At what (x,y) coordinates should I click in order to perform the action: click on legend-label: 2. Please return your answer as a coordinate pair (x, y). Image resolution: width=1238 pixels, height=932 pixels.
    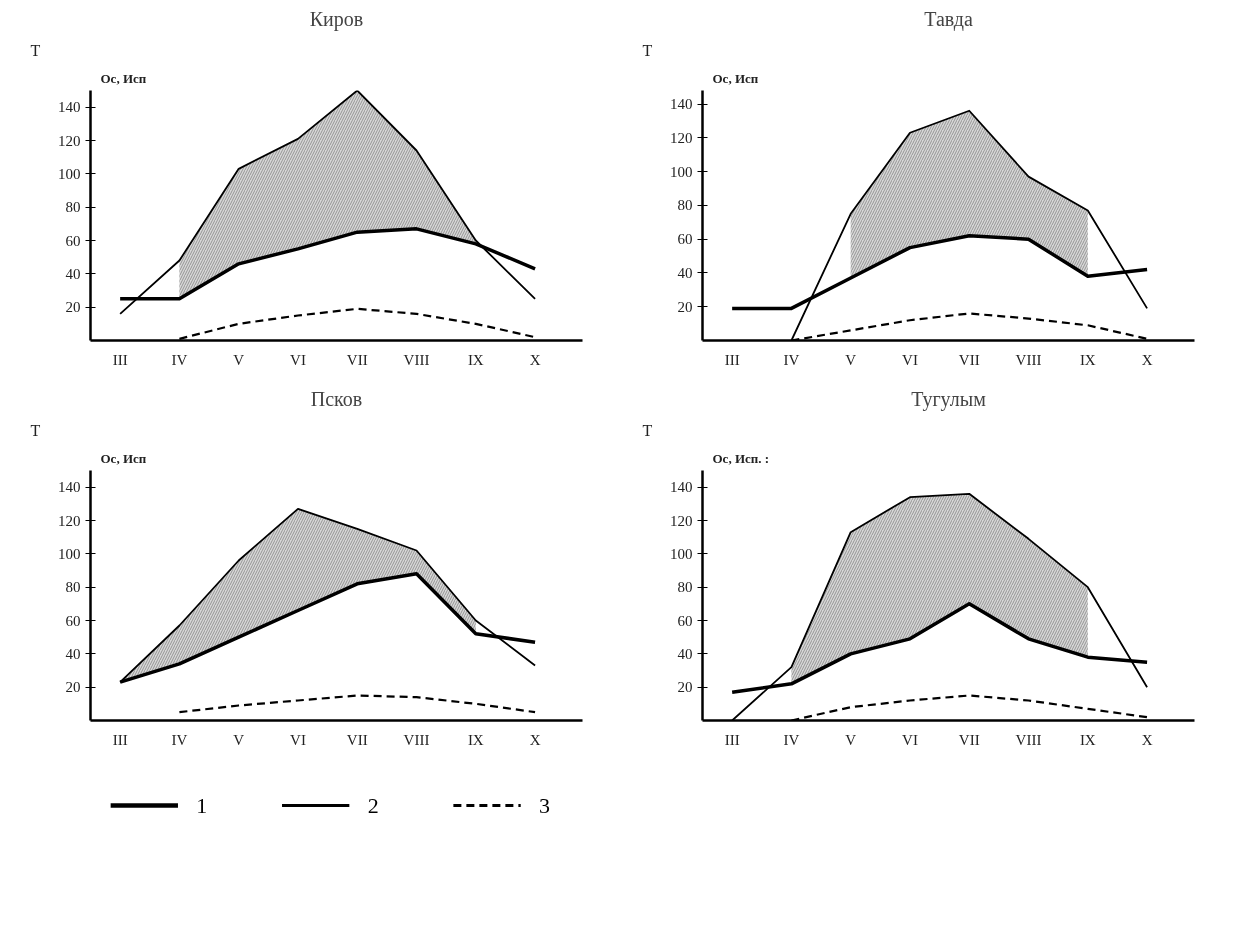
    Looking at the image, I should click on (373, 805).